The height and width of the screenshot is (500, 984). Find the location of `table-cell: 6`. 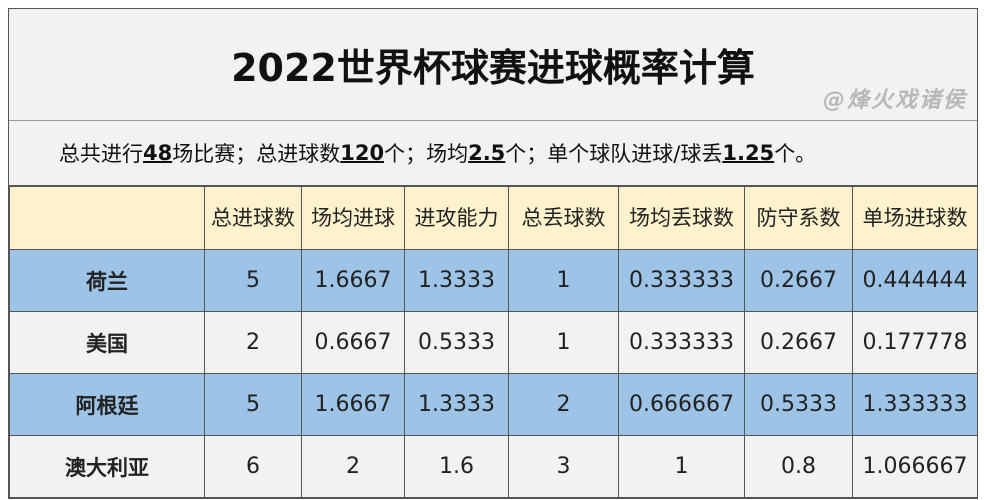

table-cell: 6 is located at coordinates (253, 466).